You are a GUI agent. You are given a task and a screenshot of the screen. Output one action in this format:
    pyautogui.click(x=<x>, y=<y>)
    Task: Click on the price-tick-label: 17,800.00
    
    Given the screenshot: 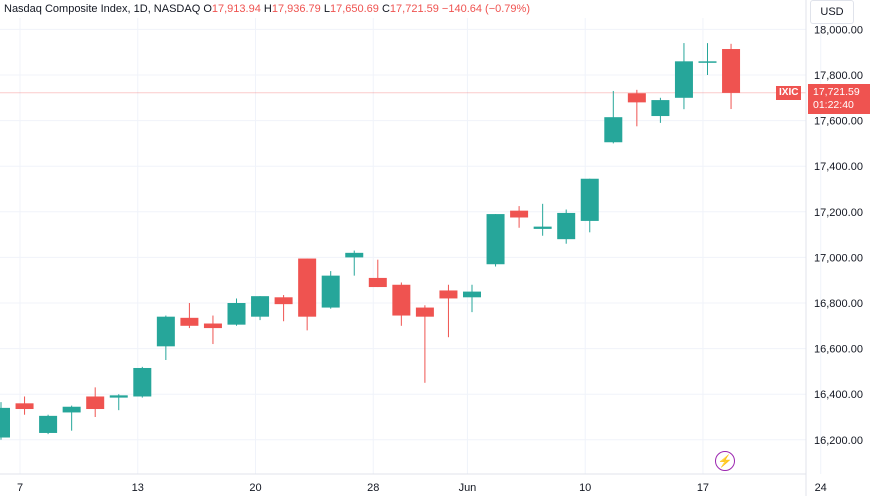 What is the action you would take?
    pyautogui.click(x=838, y=76)
    